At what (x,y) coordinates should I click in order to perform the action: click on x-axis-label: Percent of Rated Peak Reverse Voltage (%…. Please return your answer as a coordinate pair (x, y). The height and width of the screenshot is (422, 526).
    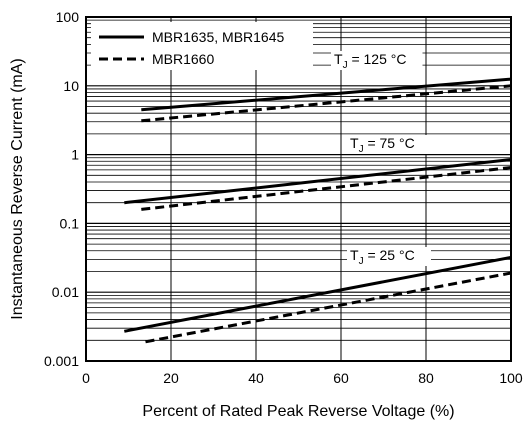
    Looking at the image, I should click on (298, 411).